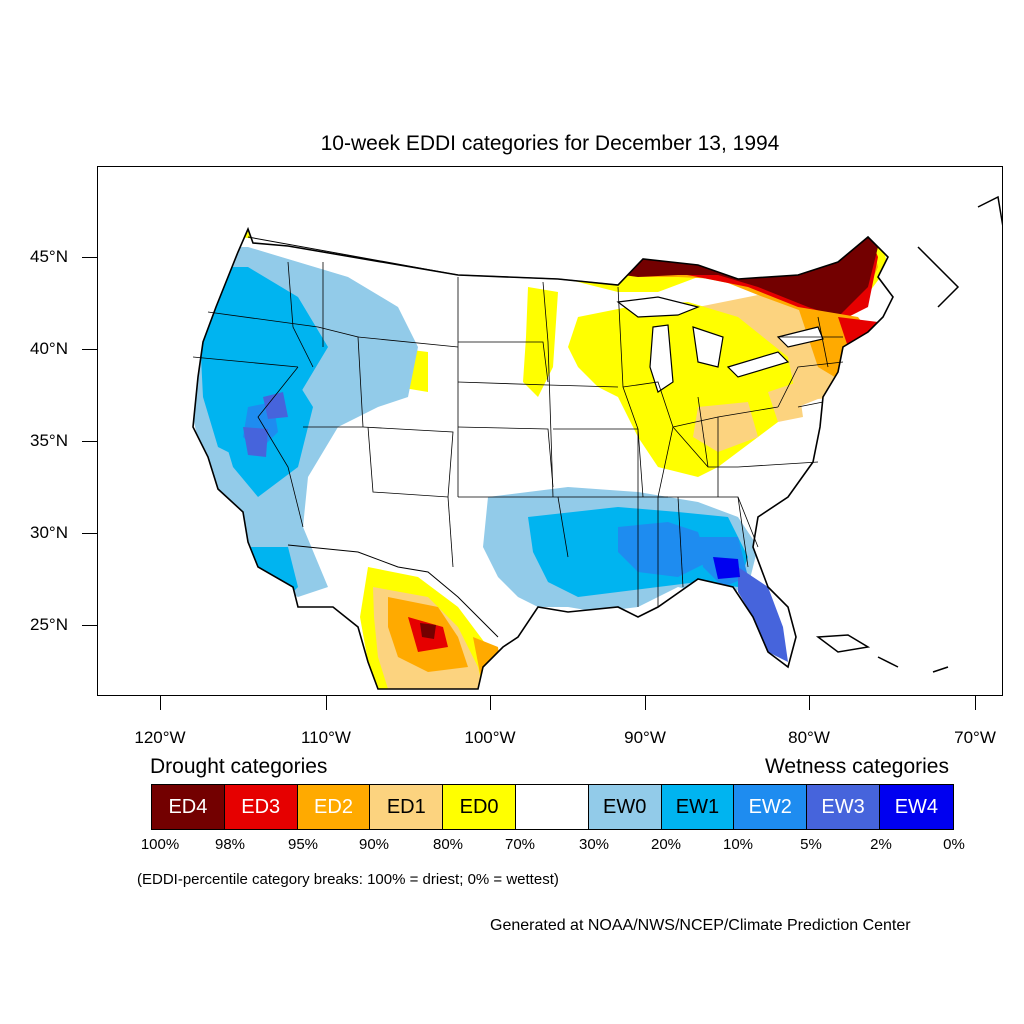  What do you see at coordinates (448, 844) in the screenshot?
I see `pct-break: 80%` at bounding box center [448, 844].